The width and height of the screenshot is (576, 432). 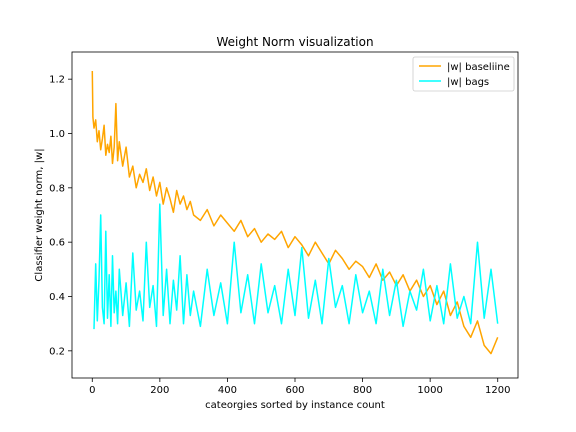 I want to click on legend-label-baseline: |w| baseliine, so click(x=478, y=67).